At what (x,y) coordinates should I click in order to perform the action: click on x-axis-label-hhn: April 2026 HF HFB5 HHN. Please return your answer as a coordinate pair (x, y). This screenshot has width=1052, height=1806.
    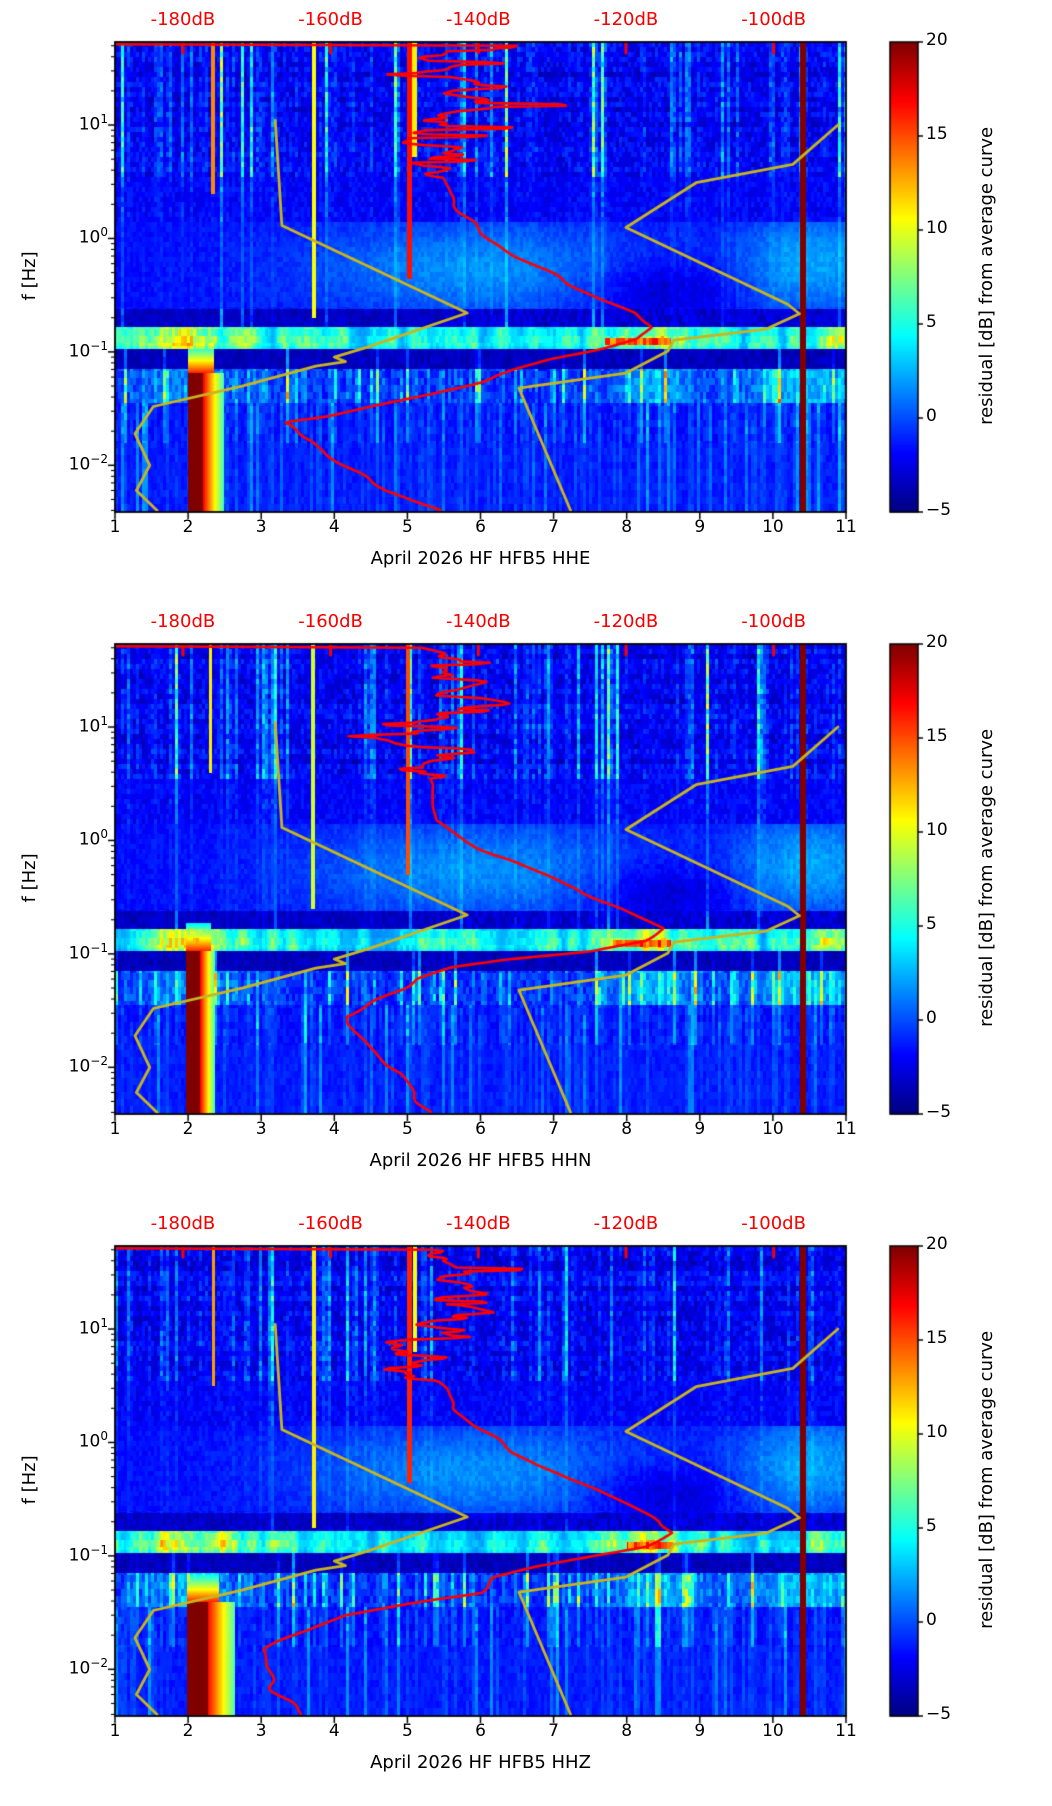
    Looking at the image, I should click on (480, 1160).